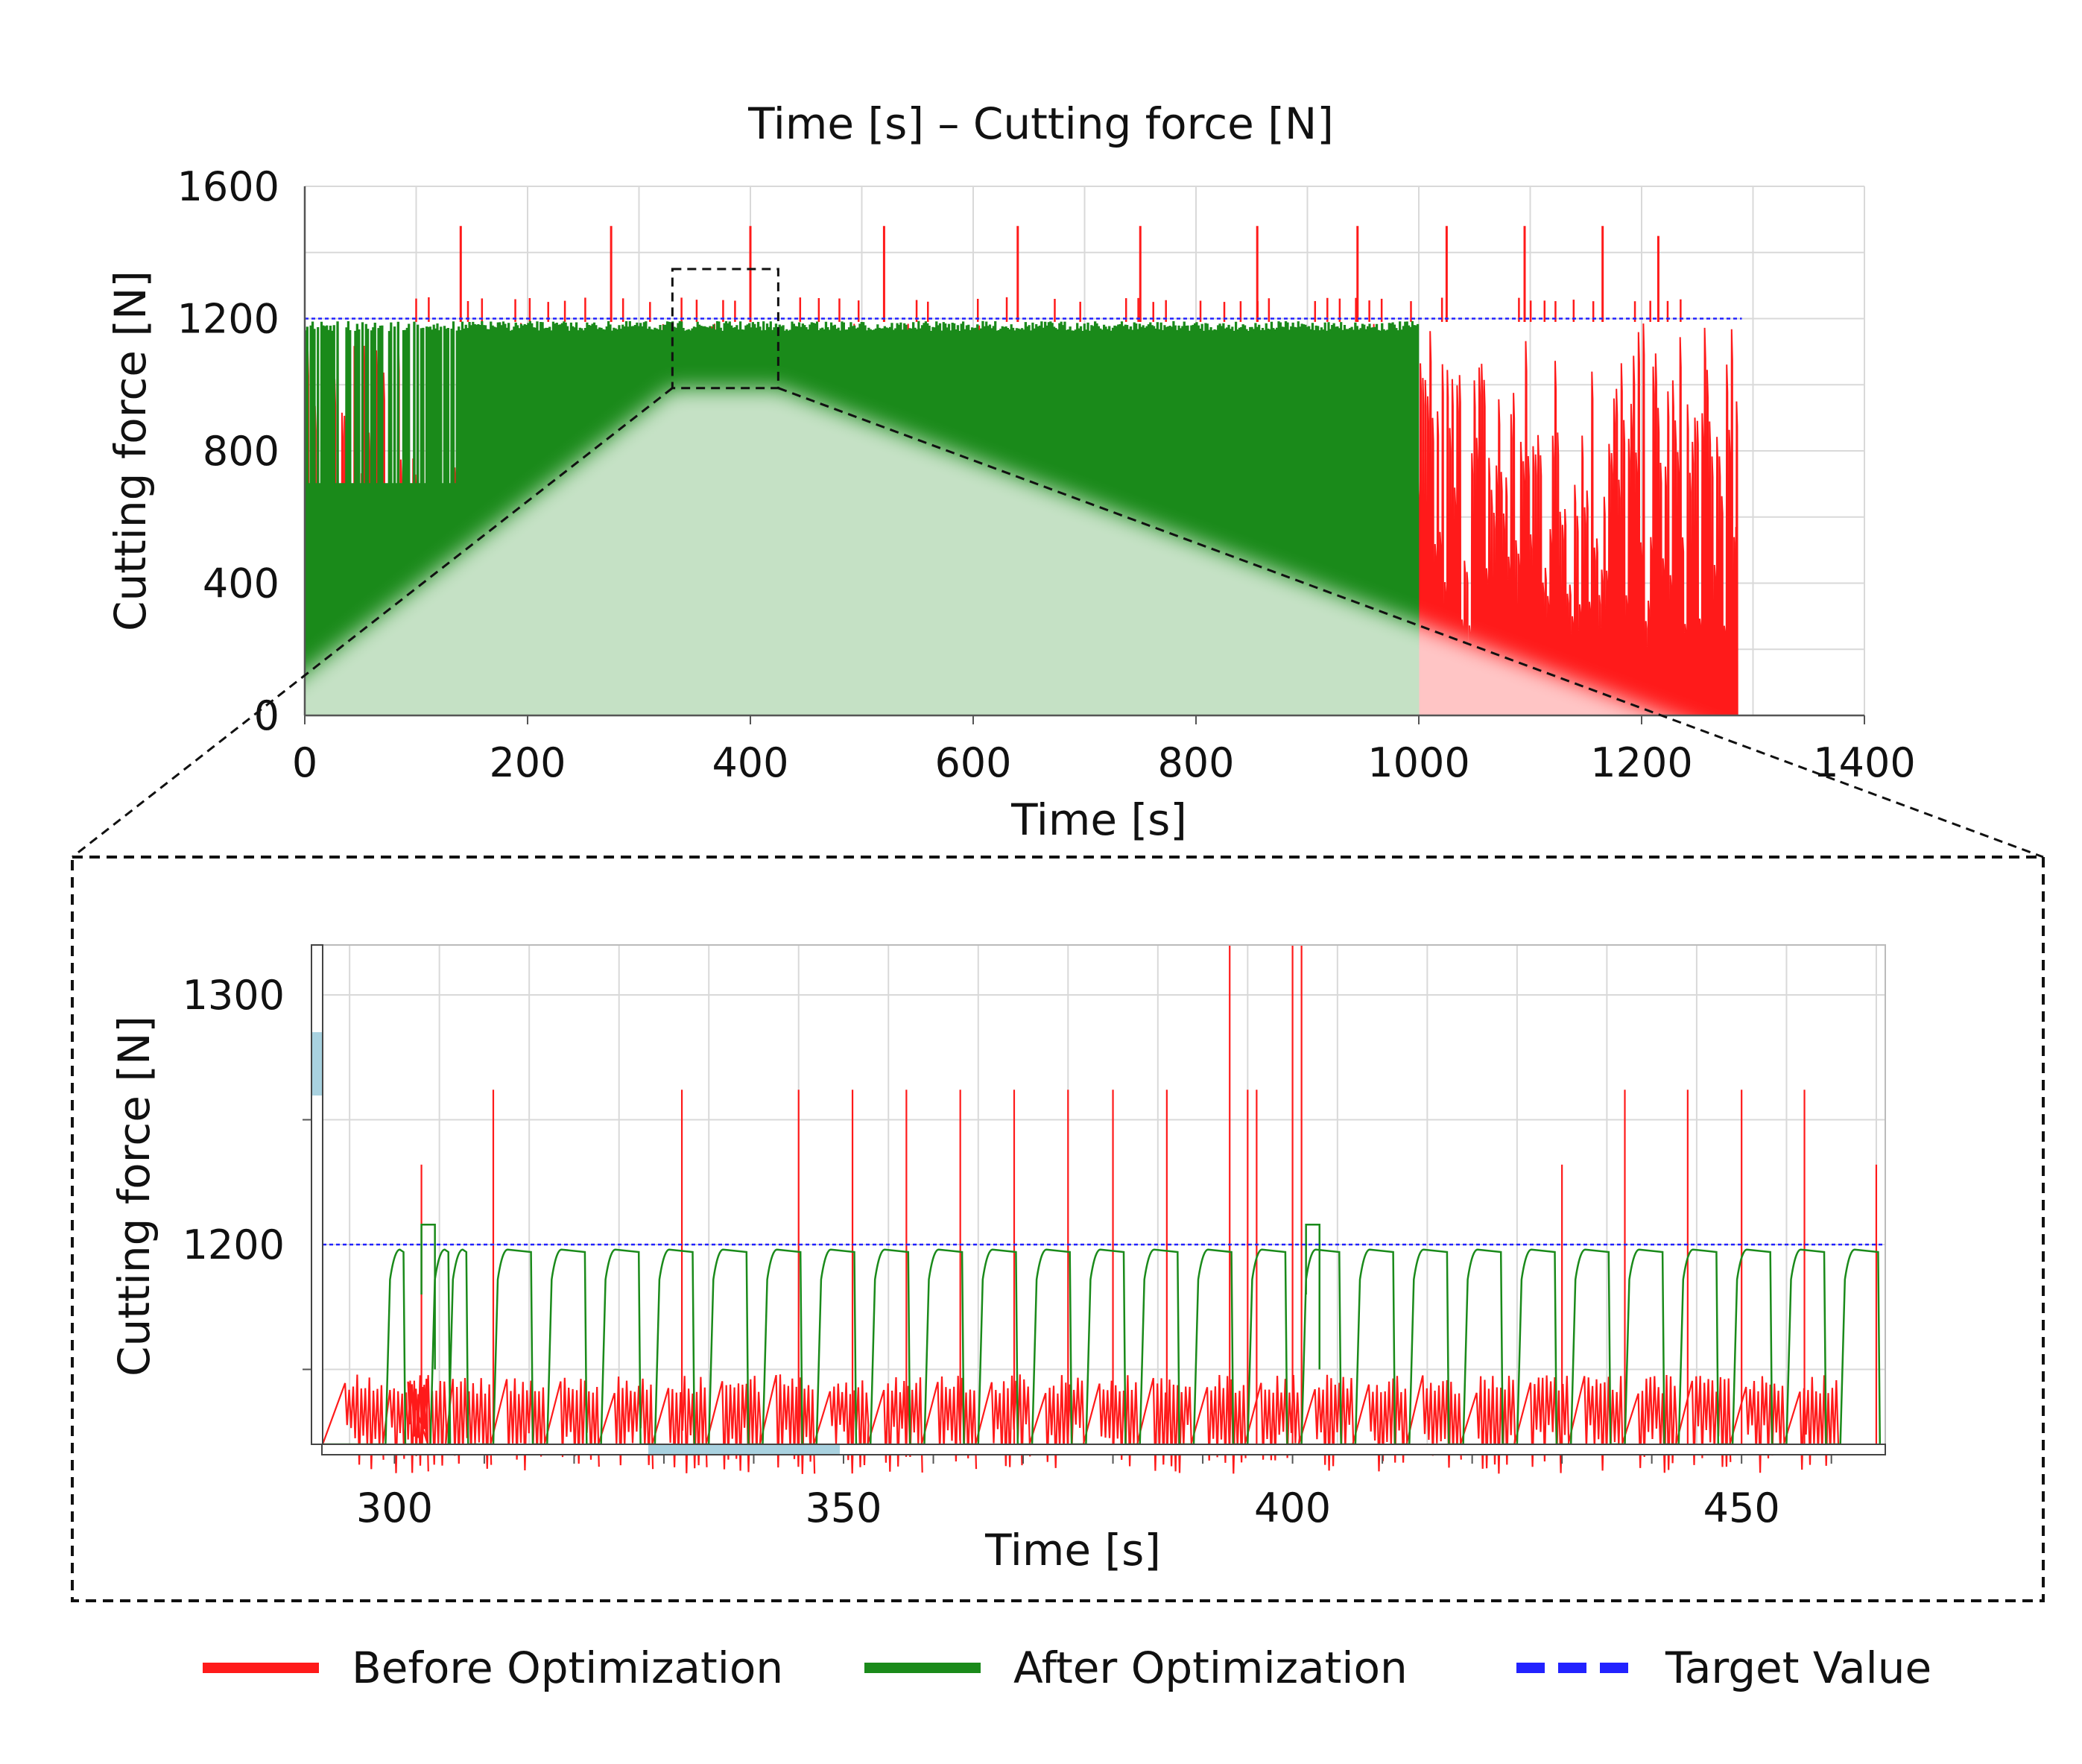 This screenshot has width=2082, height=1764. What do you see at coordinates (1041, 124) in the screenshot?
I see `chart-title: Time [s] – Cutting force [N]` at bounding box center [1041, 124].